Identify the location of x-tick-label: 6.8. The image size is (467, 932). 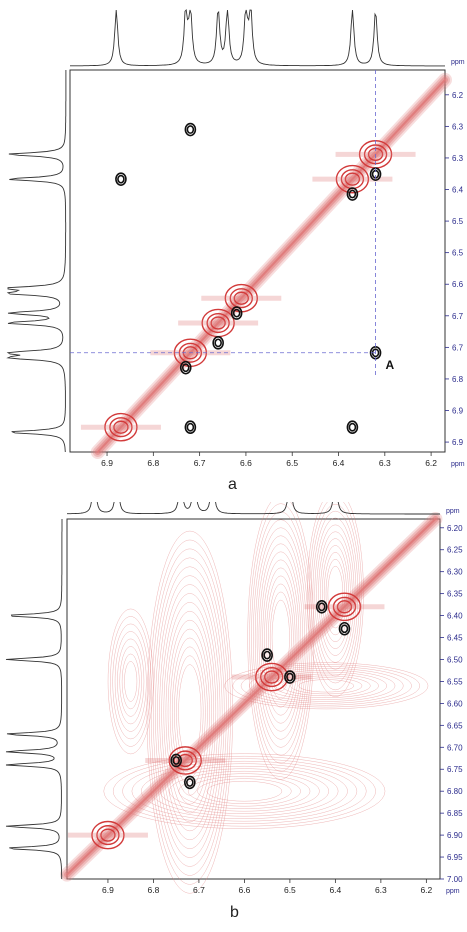
(154, 890).